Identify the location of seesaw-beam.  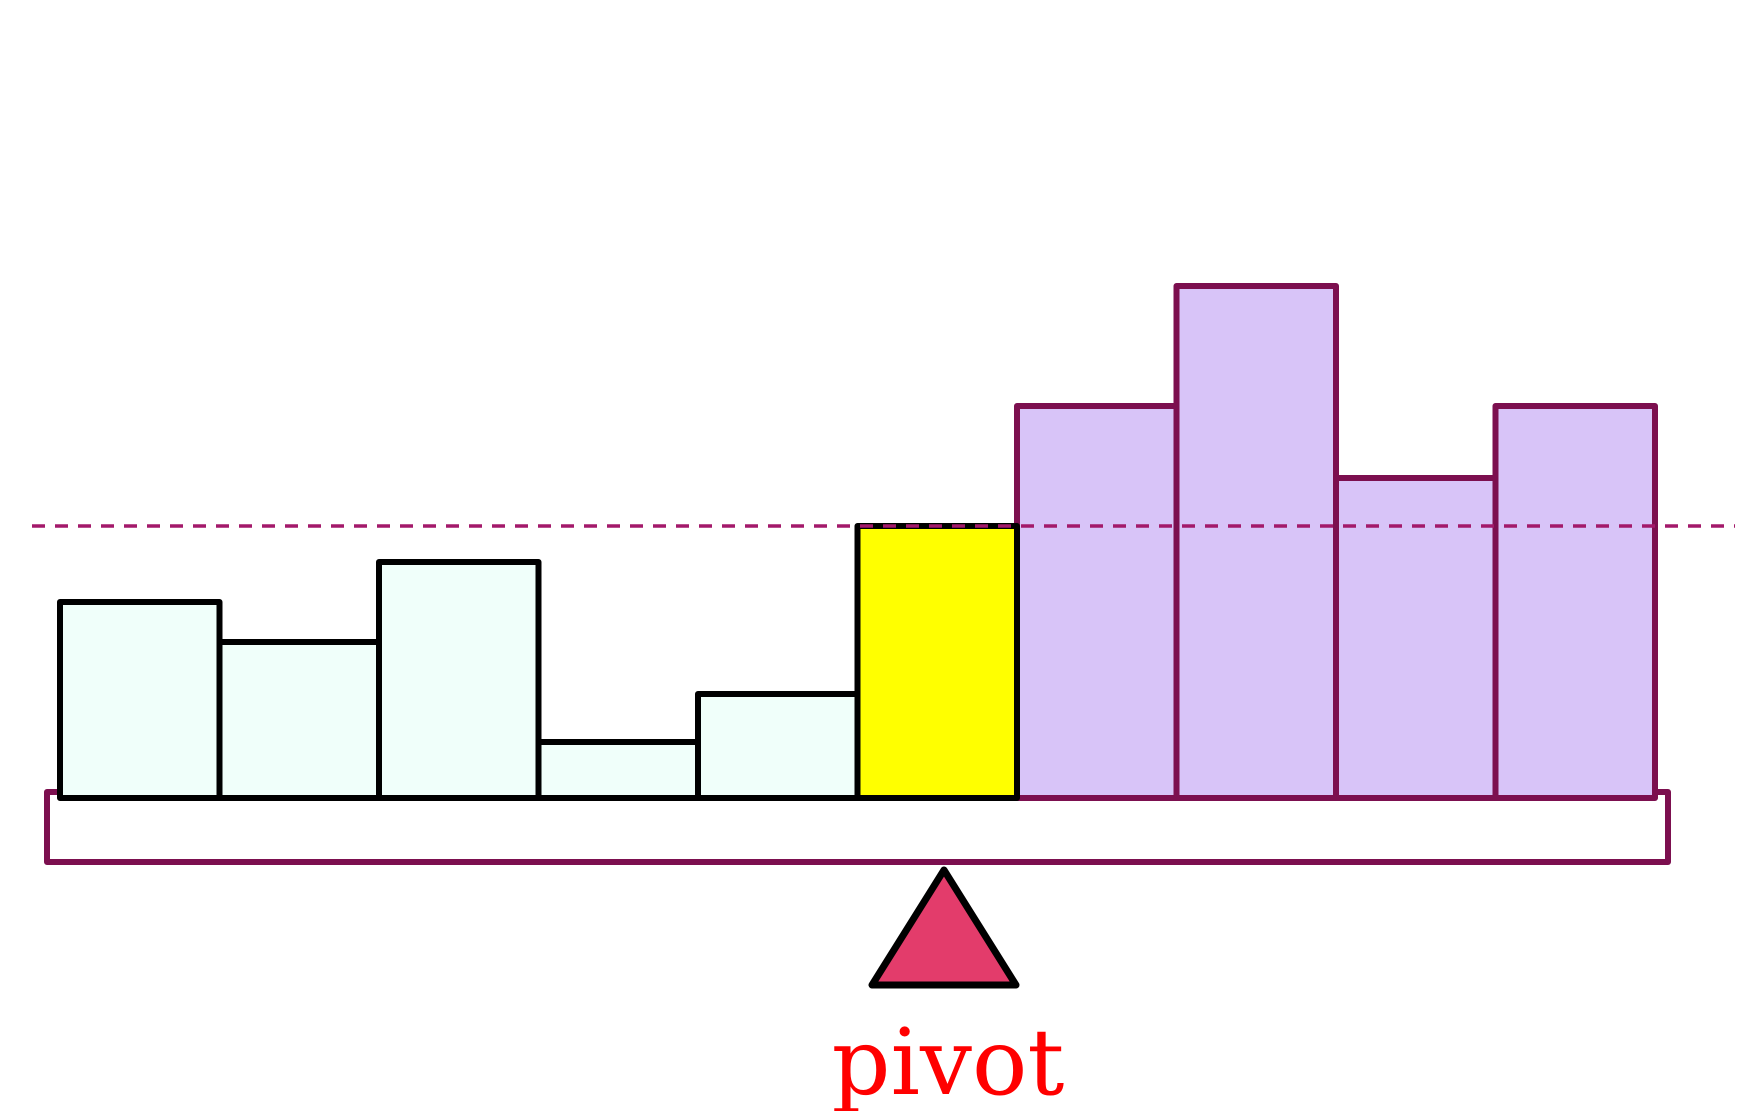
(857, 827).